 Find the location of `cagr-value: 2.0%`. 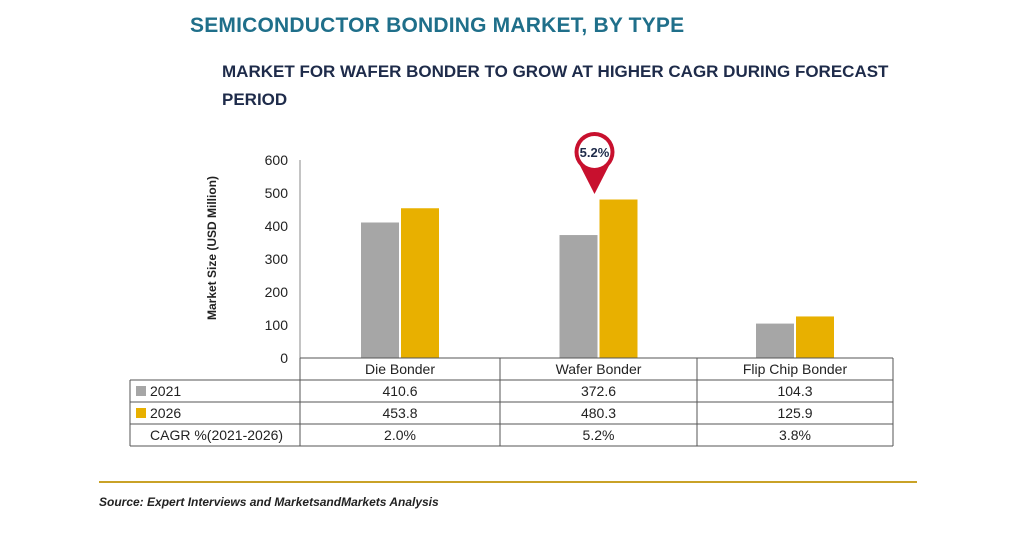

cagr-value: 2.0% is located at coordinates (400, 435).